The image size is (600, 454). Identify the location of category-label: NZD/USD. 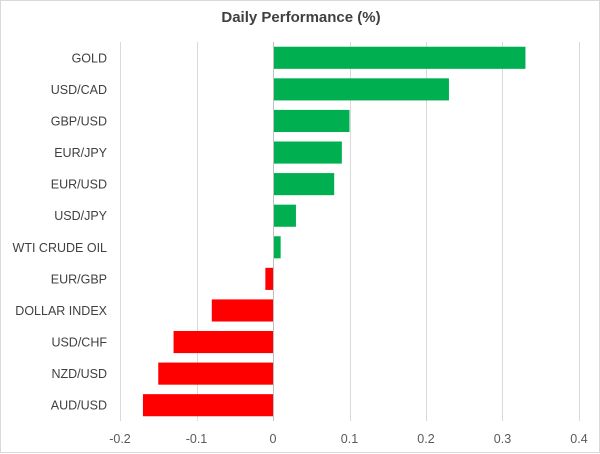
(79, 374).